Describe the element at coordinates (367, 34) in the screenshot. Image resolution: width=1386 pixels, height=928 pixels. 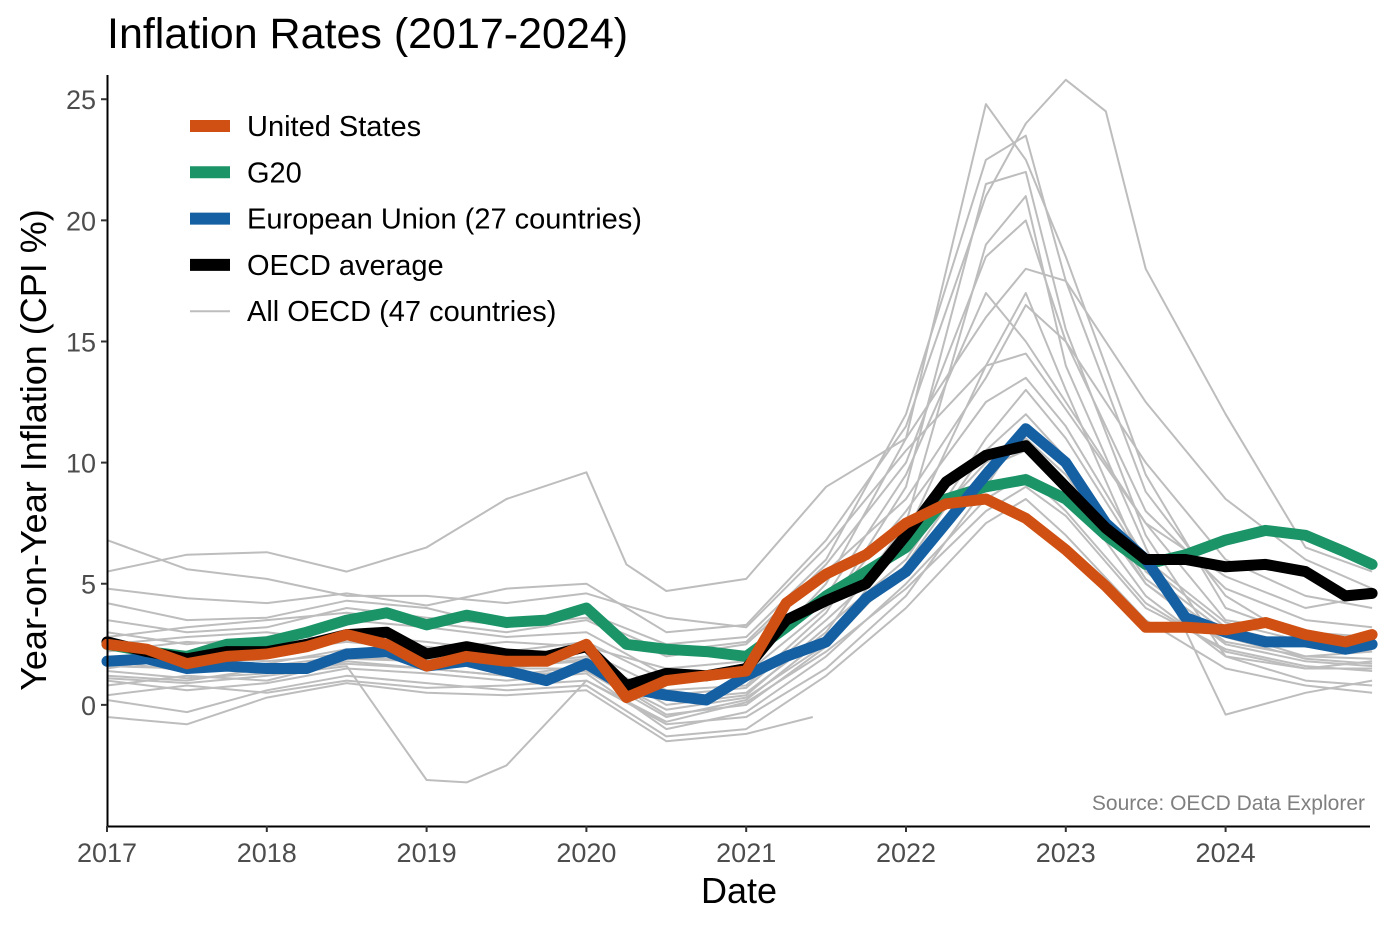
I see `chart-title: Inflation Rates (2017-2024)` at that location.